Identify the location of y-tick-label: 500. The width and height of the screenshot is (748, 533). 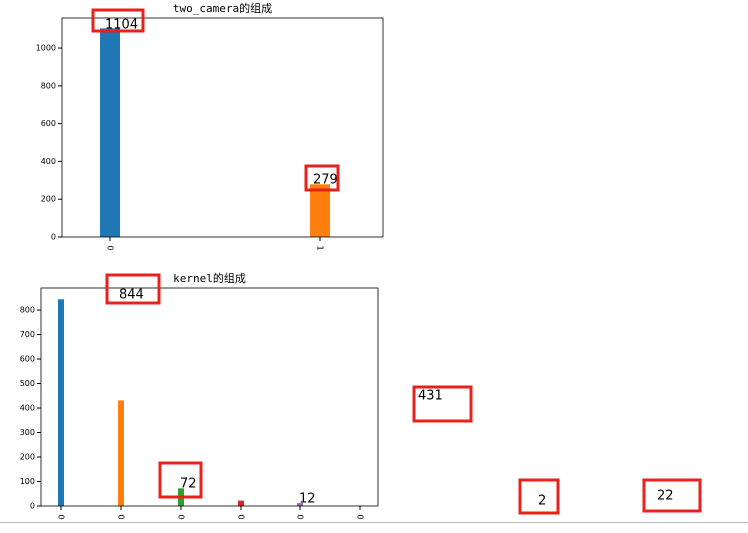
(27, 383).